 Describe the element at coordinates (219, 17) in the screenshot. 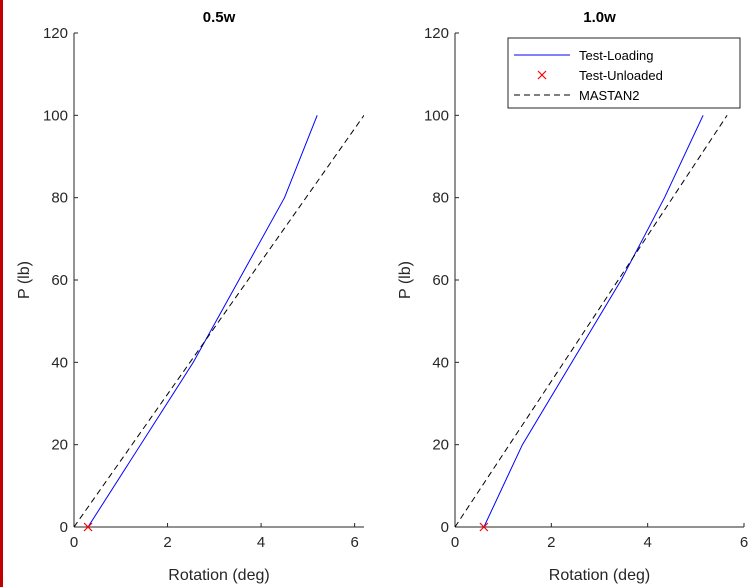

I see `chart-title: 0.5w` at that location.